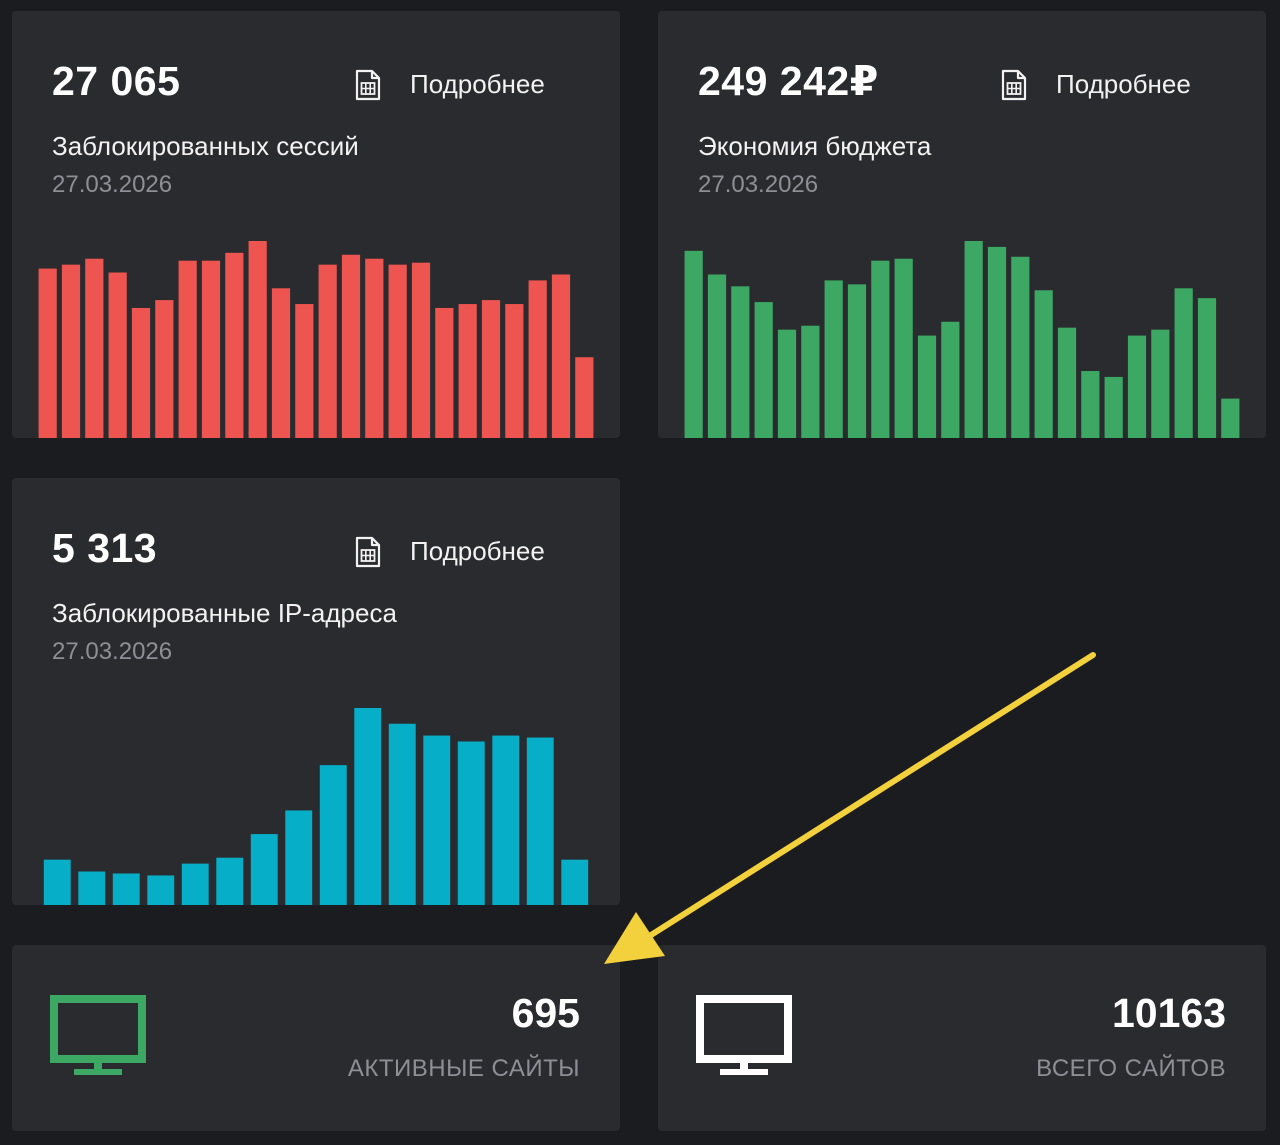  What do you see at coordinates (545, 1013) in the screenshot?
I see `active-sites-value: 695` at bounding box center [545, 1013].